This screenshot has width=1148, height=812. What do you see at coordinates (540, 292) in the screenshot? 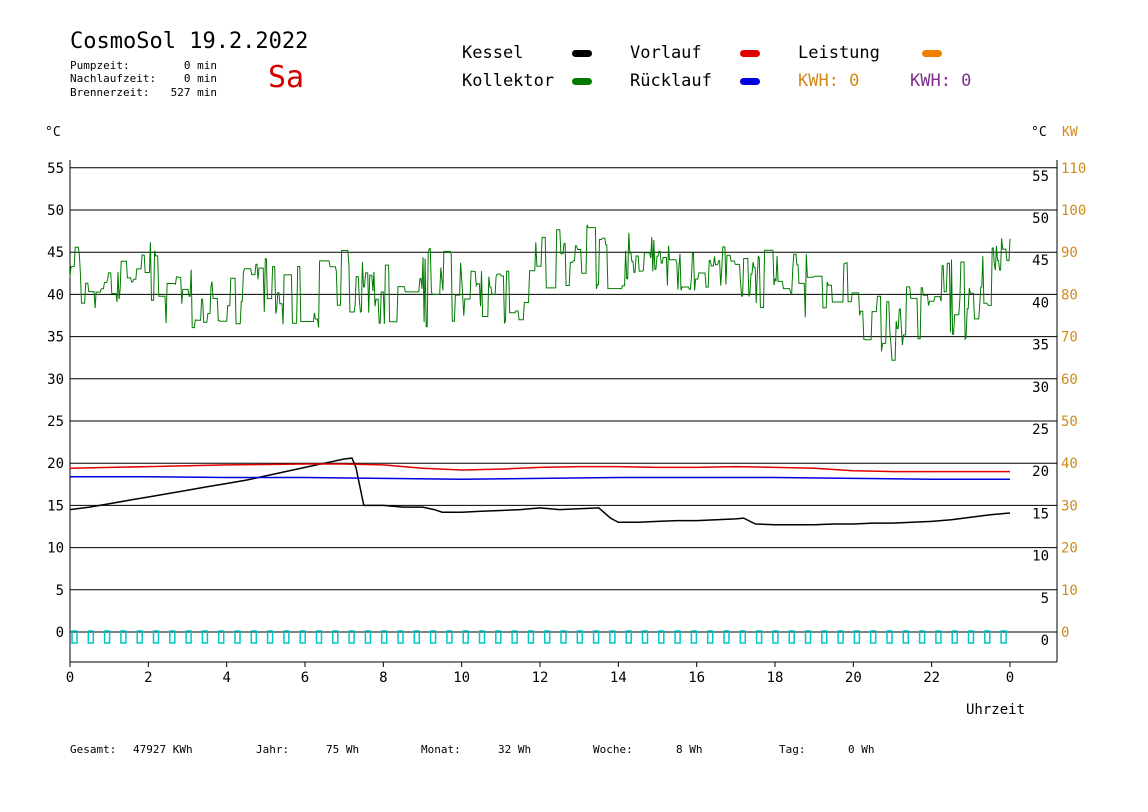
I see `series-kollektor-line` at bounding box center [540, 292].